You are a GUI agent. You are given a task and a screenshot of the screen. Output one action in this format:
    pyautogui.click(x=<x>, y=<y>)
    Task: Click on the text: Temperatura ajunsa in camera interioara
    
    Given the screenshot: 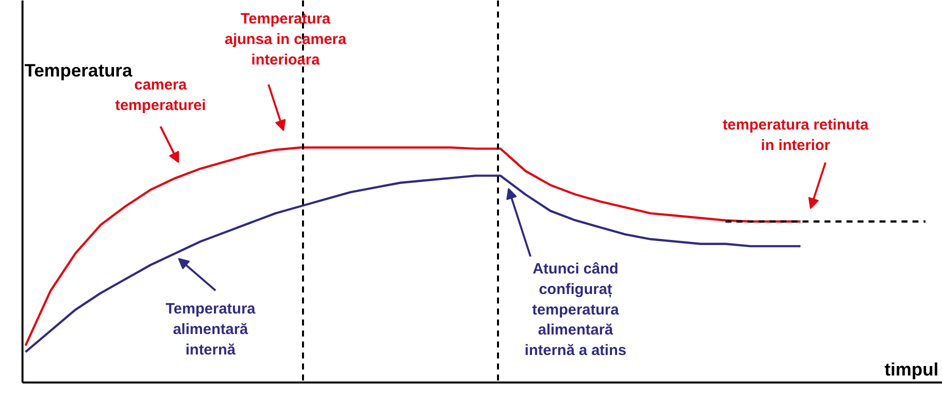 What is the action you would take?
    pyautogui.click(x=286, y=39)
    